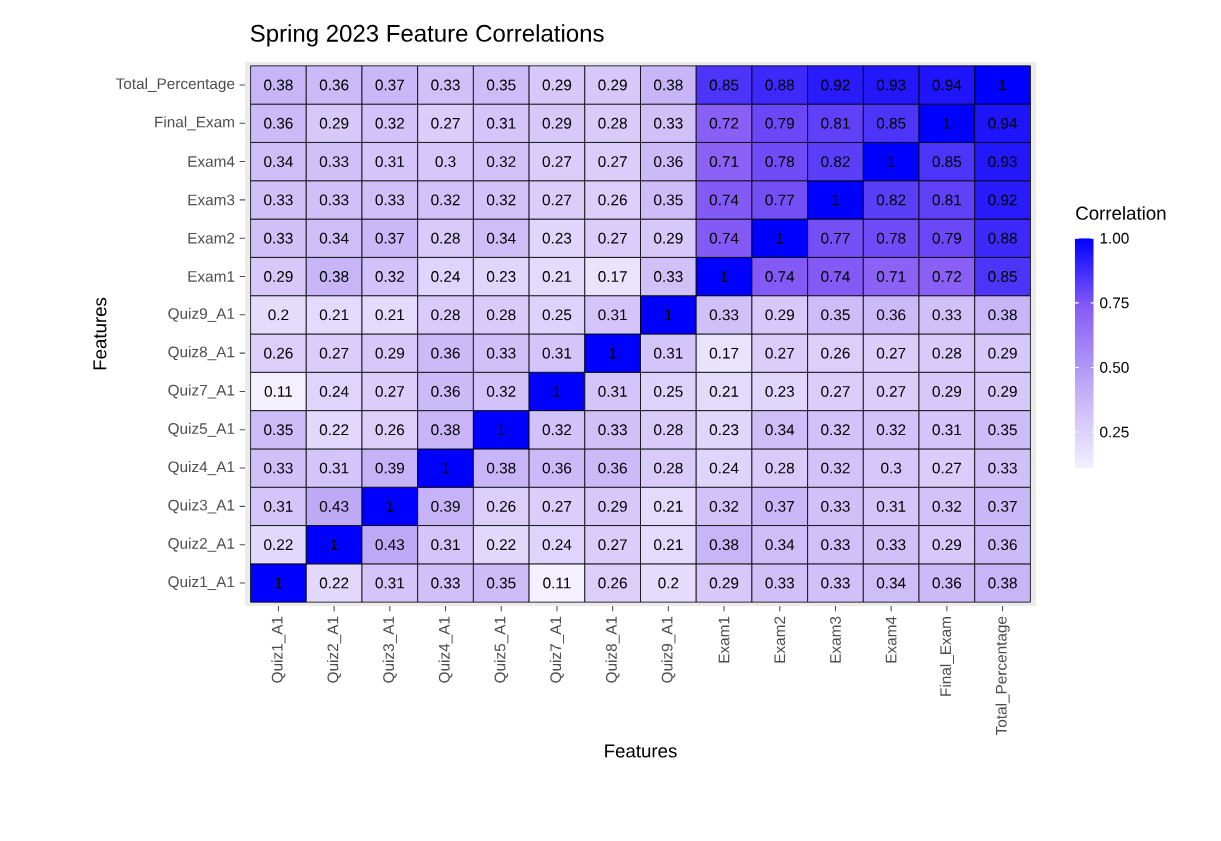 The width and height of the screenshot is (1221, 841). I want to click on x-tick-label: Quiz7_A1, so click(557, 649).